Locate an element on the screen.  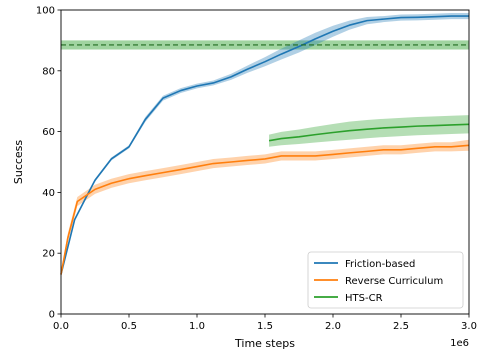
x-axis-label: Time steps is located at coordinates (264, 343).